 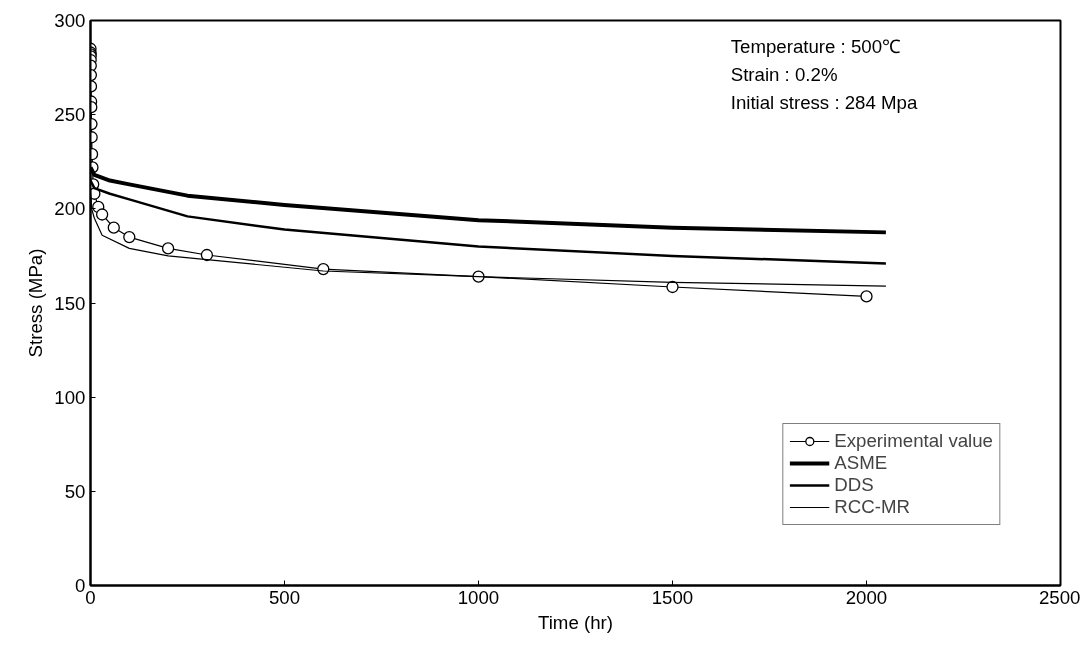 What do you see at coordinates (36, 303) in the screenshot?
I see `y-axis-title: Stress (MPa)` at bounding box center [36, 303].